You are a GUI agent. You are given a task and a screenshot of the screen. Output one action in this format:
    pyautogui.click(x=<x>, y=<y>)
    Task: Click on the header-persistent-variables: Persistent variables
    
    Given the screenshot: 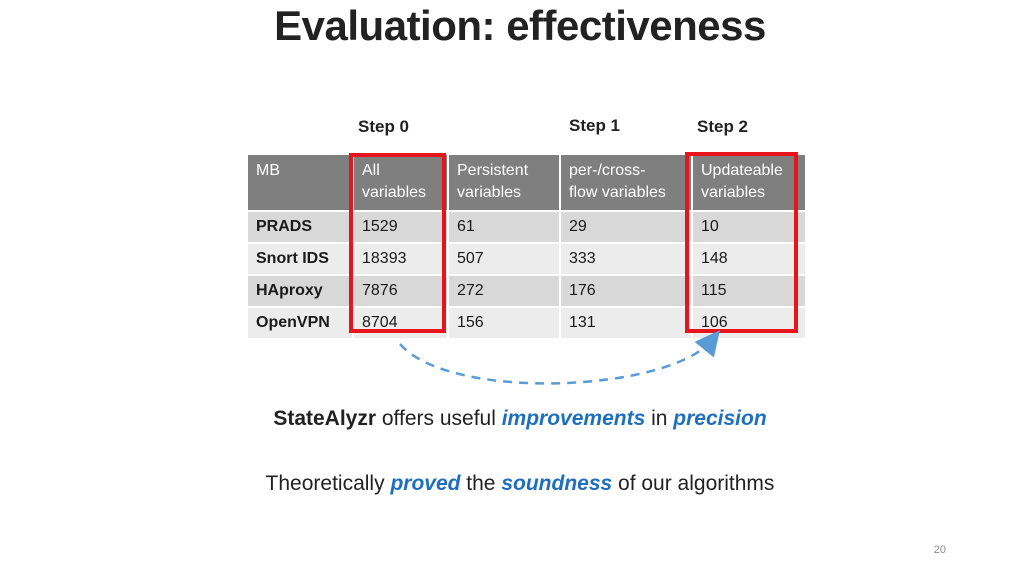 What is the action you would take?
    pyautogui.click(x=505, y=183)
    